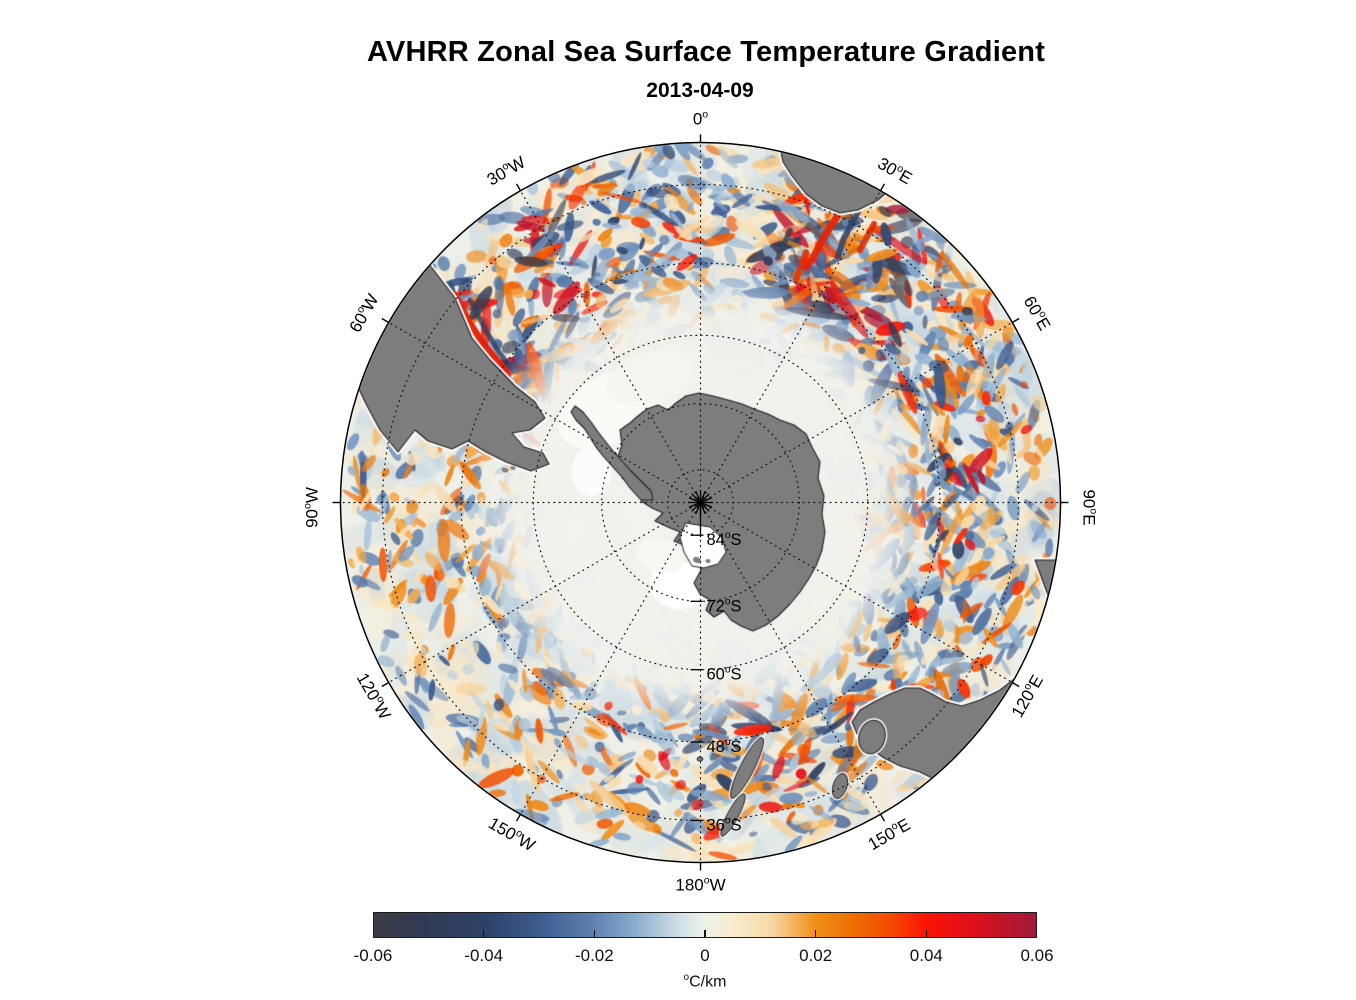 The width and height of the screenshot is (1356, 1000). What do you see at coordinates (505, 171) in the screenshot?
I see `lon-label: 30oW` at bounding box center [505, 171].